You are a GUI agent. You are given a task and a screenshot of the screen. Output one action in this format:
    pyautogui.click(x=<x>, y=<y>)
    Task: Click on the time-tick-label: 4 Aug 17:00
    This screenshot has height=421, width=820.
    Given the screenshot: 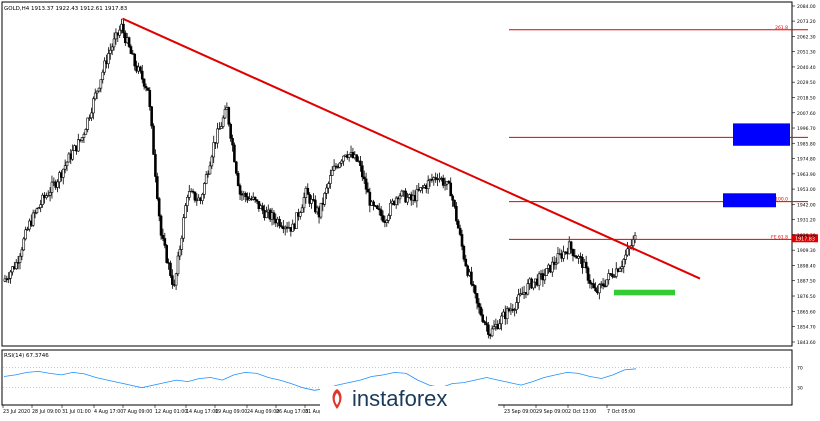 What is the action you would take?
    pyautogui.click(x=108, y=412)
    